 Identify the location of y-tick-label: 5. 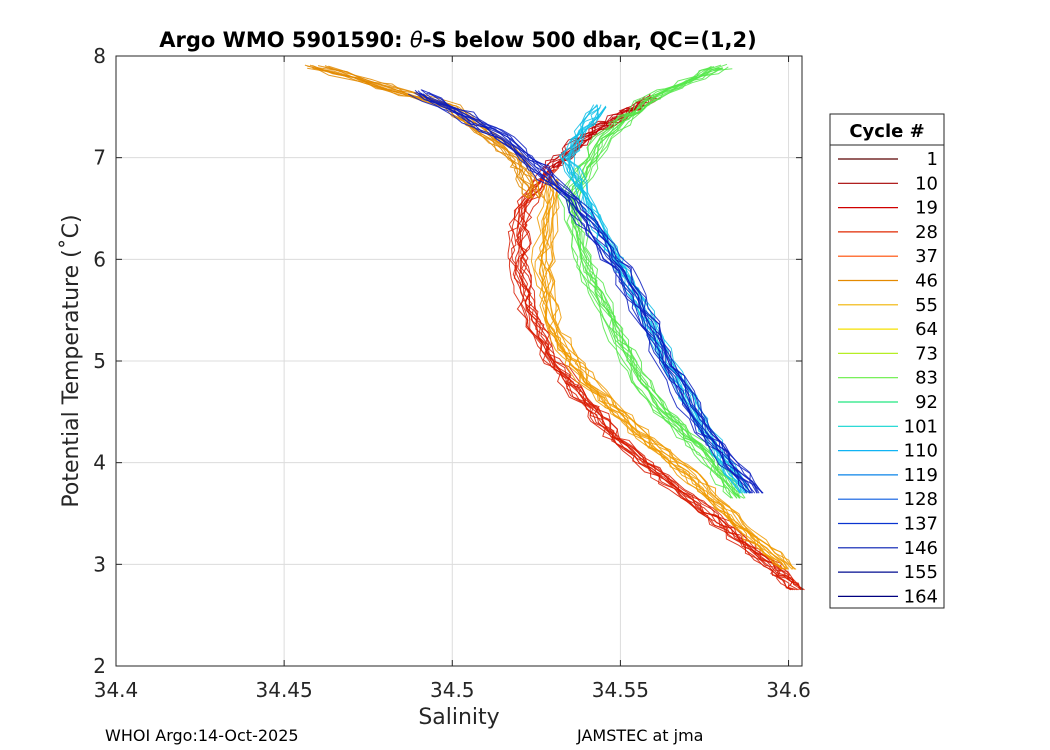
(99, 361).